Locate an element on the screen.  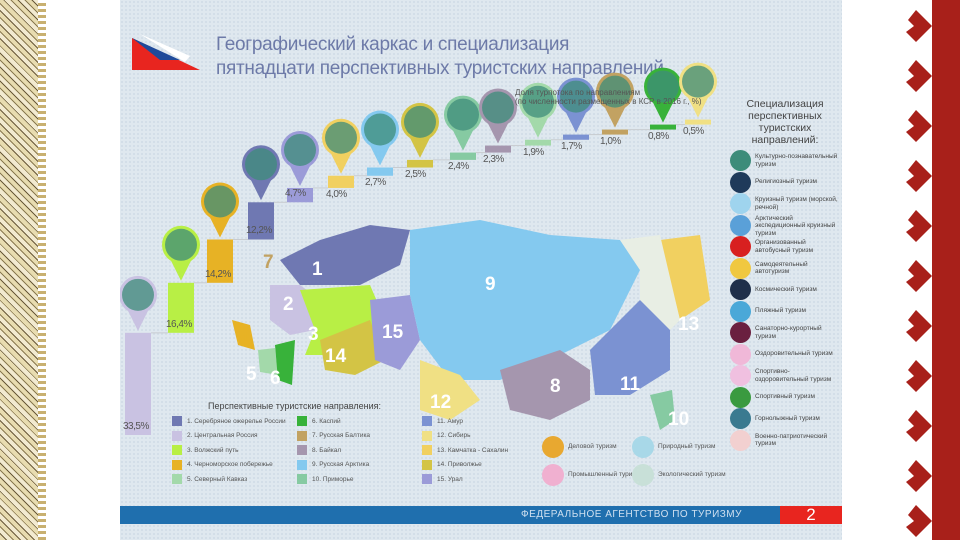
extra-type-label: Природный туризм is located at coordinates (687, 447).